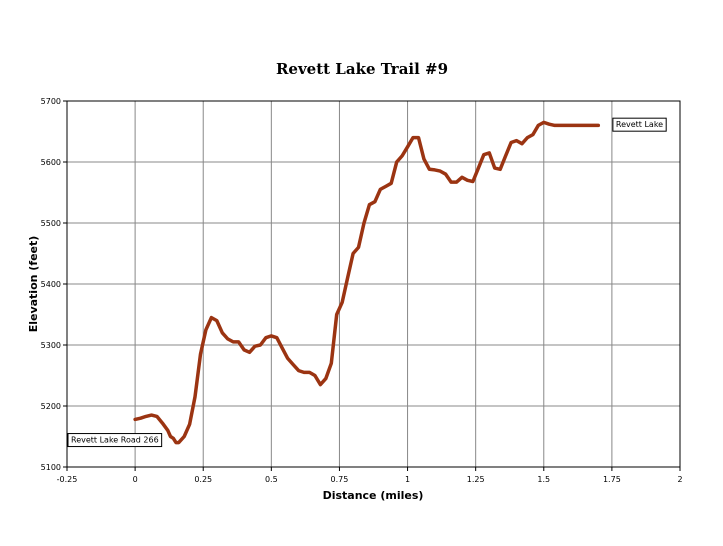  Describe the element at coordinates (51, 101) in the screenshot. I see `y-tick-label: 5700` at that location.